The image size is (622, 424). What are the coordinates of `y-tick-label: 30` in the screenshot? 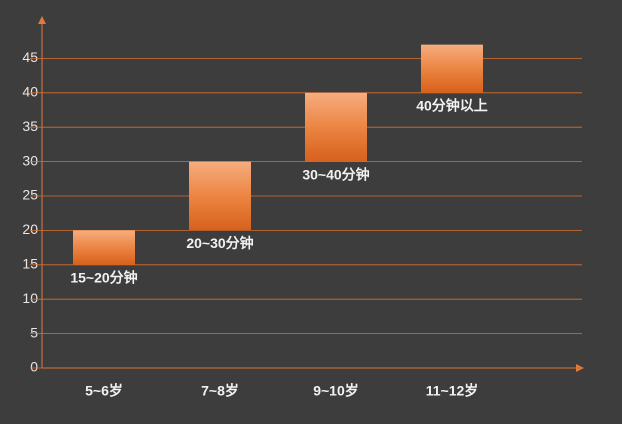 It's located at (30, 160).